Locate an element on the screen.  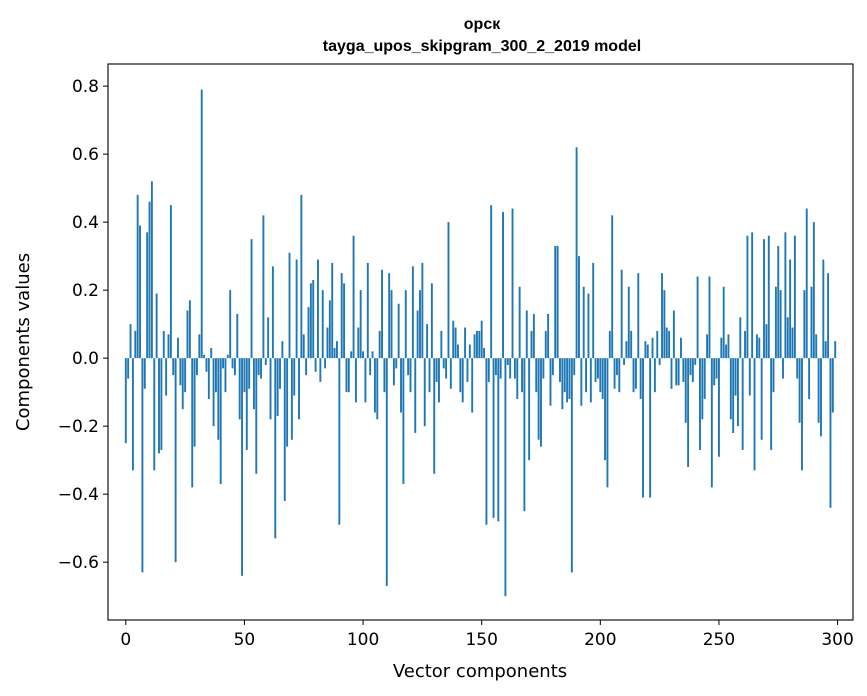
y-tick-label: 0.8 is located at coordinates (85, 87).